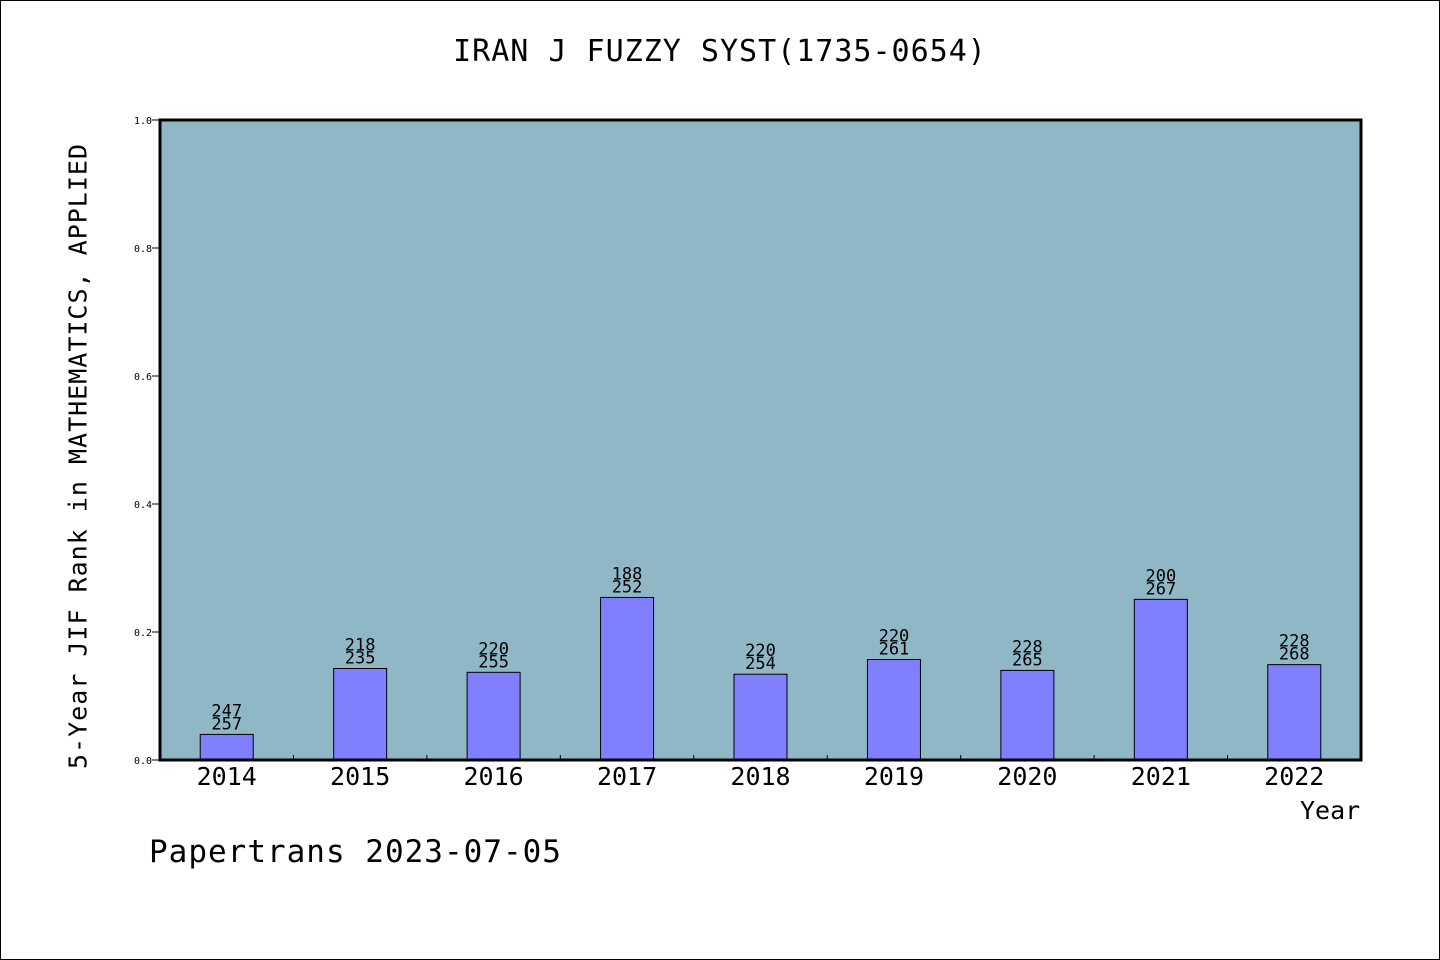  I want to click on bar-2015, so click(360, 714).